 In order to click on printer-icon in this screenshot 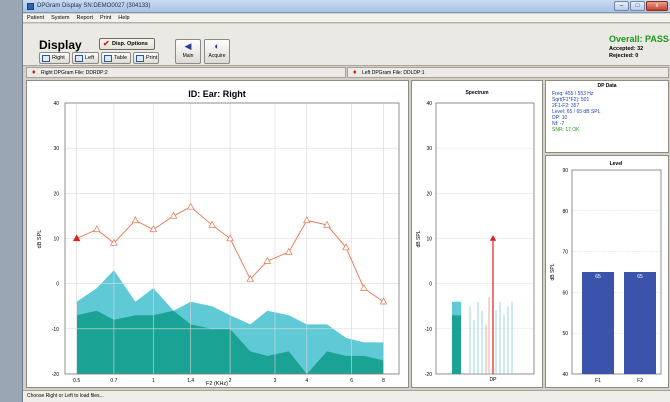, I will do `click(140, 58)`.